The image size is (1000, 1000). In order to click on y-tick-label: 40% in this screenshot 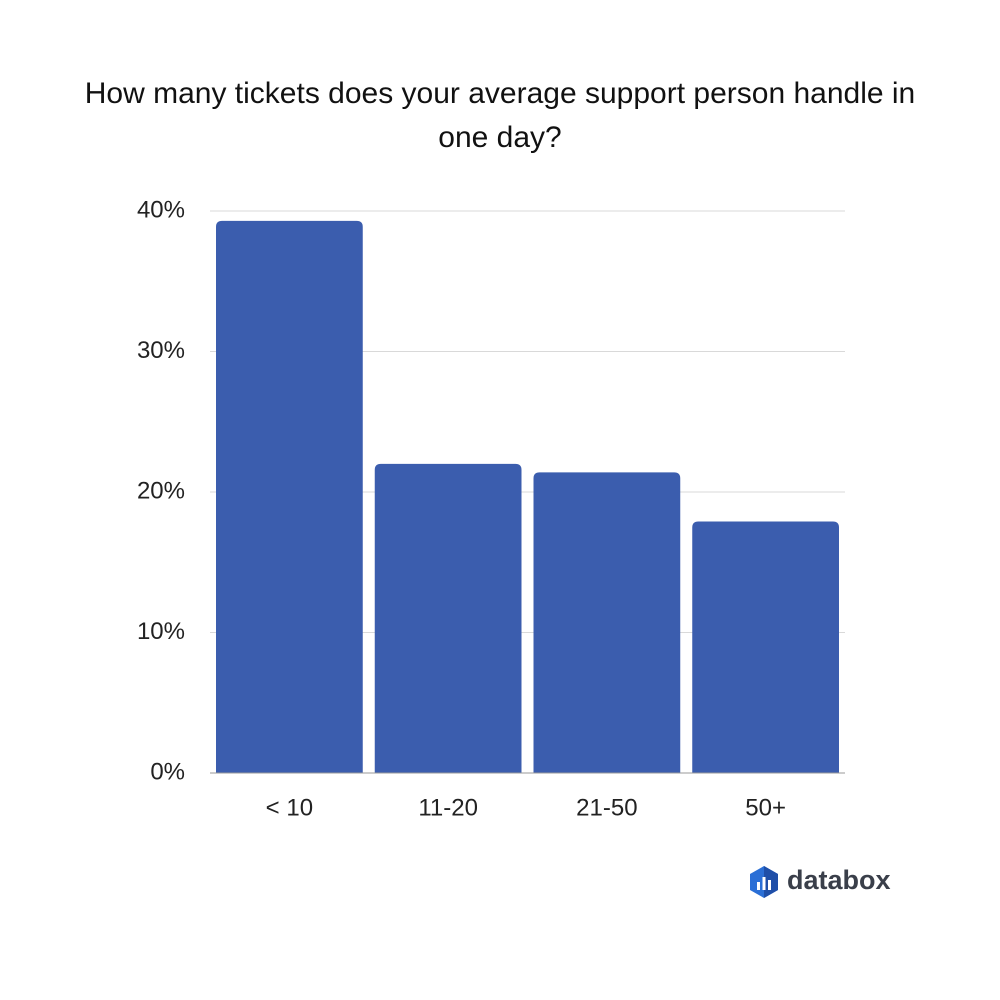, I will do `click(161, 209)`.